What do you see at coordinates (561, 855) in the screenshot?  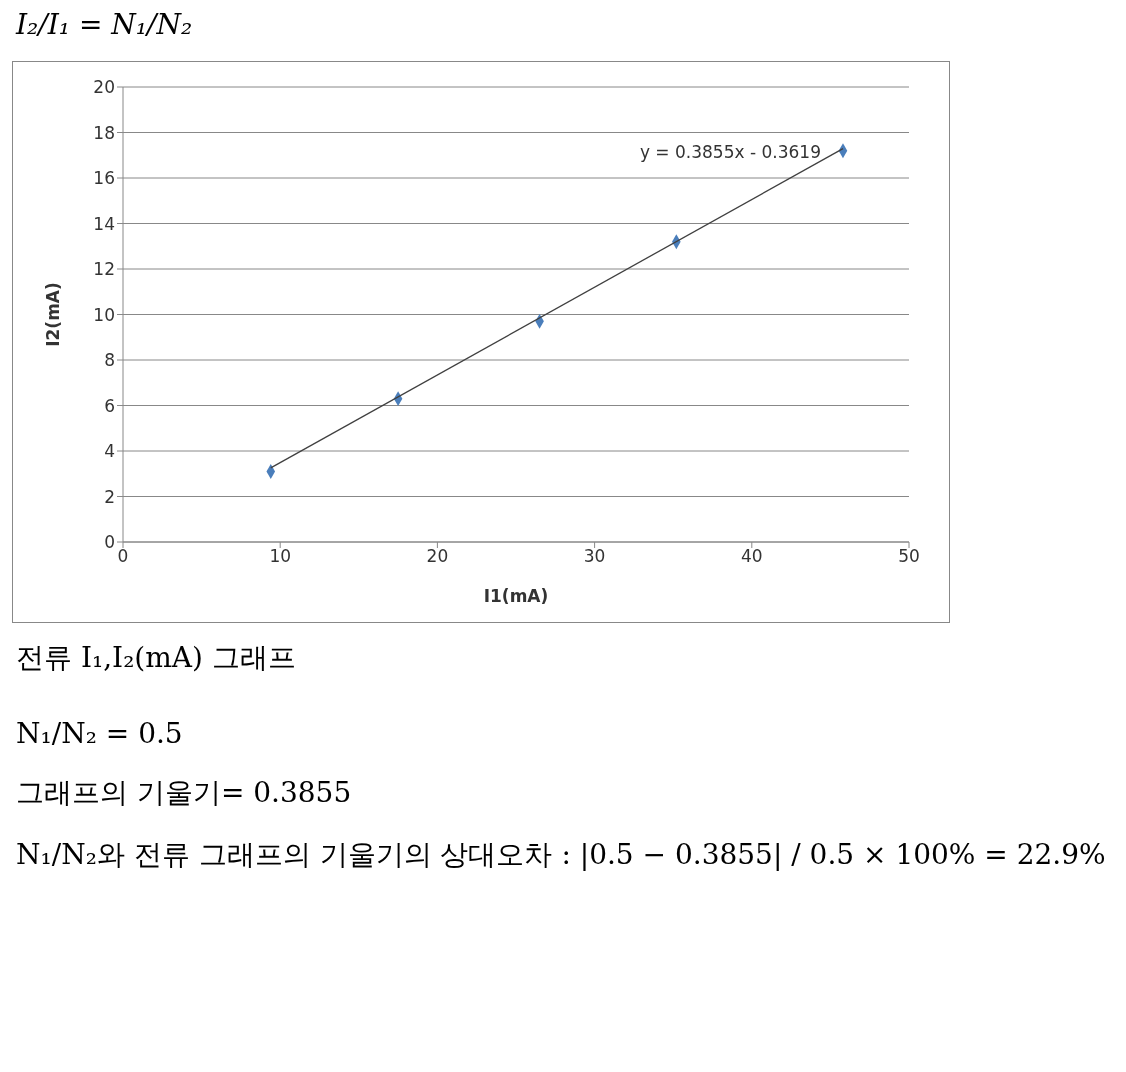 I see `text: N₁/N₂와 전류 그래프의 기울기의 상대오차 : |0.5 − 0.3855| / 0.5 × 100% = 22.9%` at bounding box center [561, 855].